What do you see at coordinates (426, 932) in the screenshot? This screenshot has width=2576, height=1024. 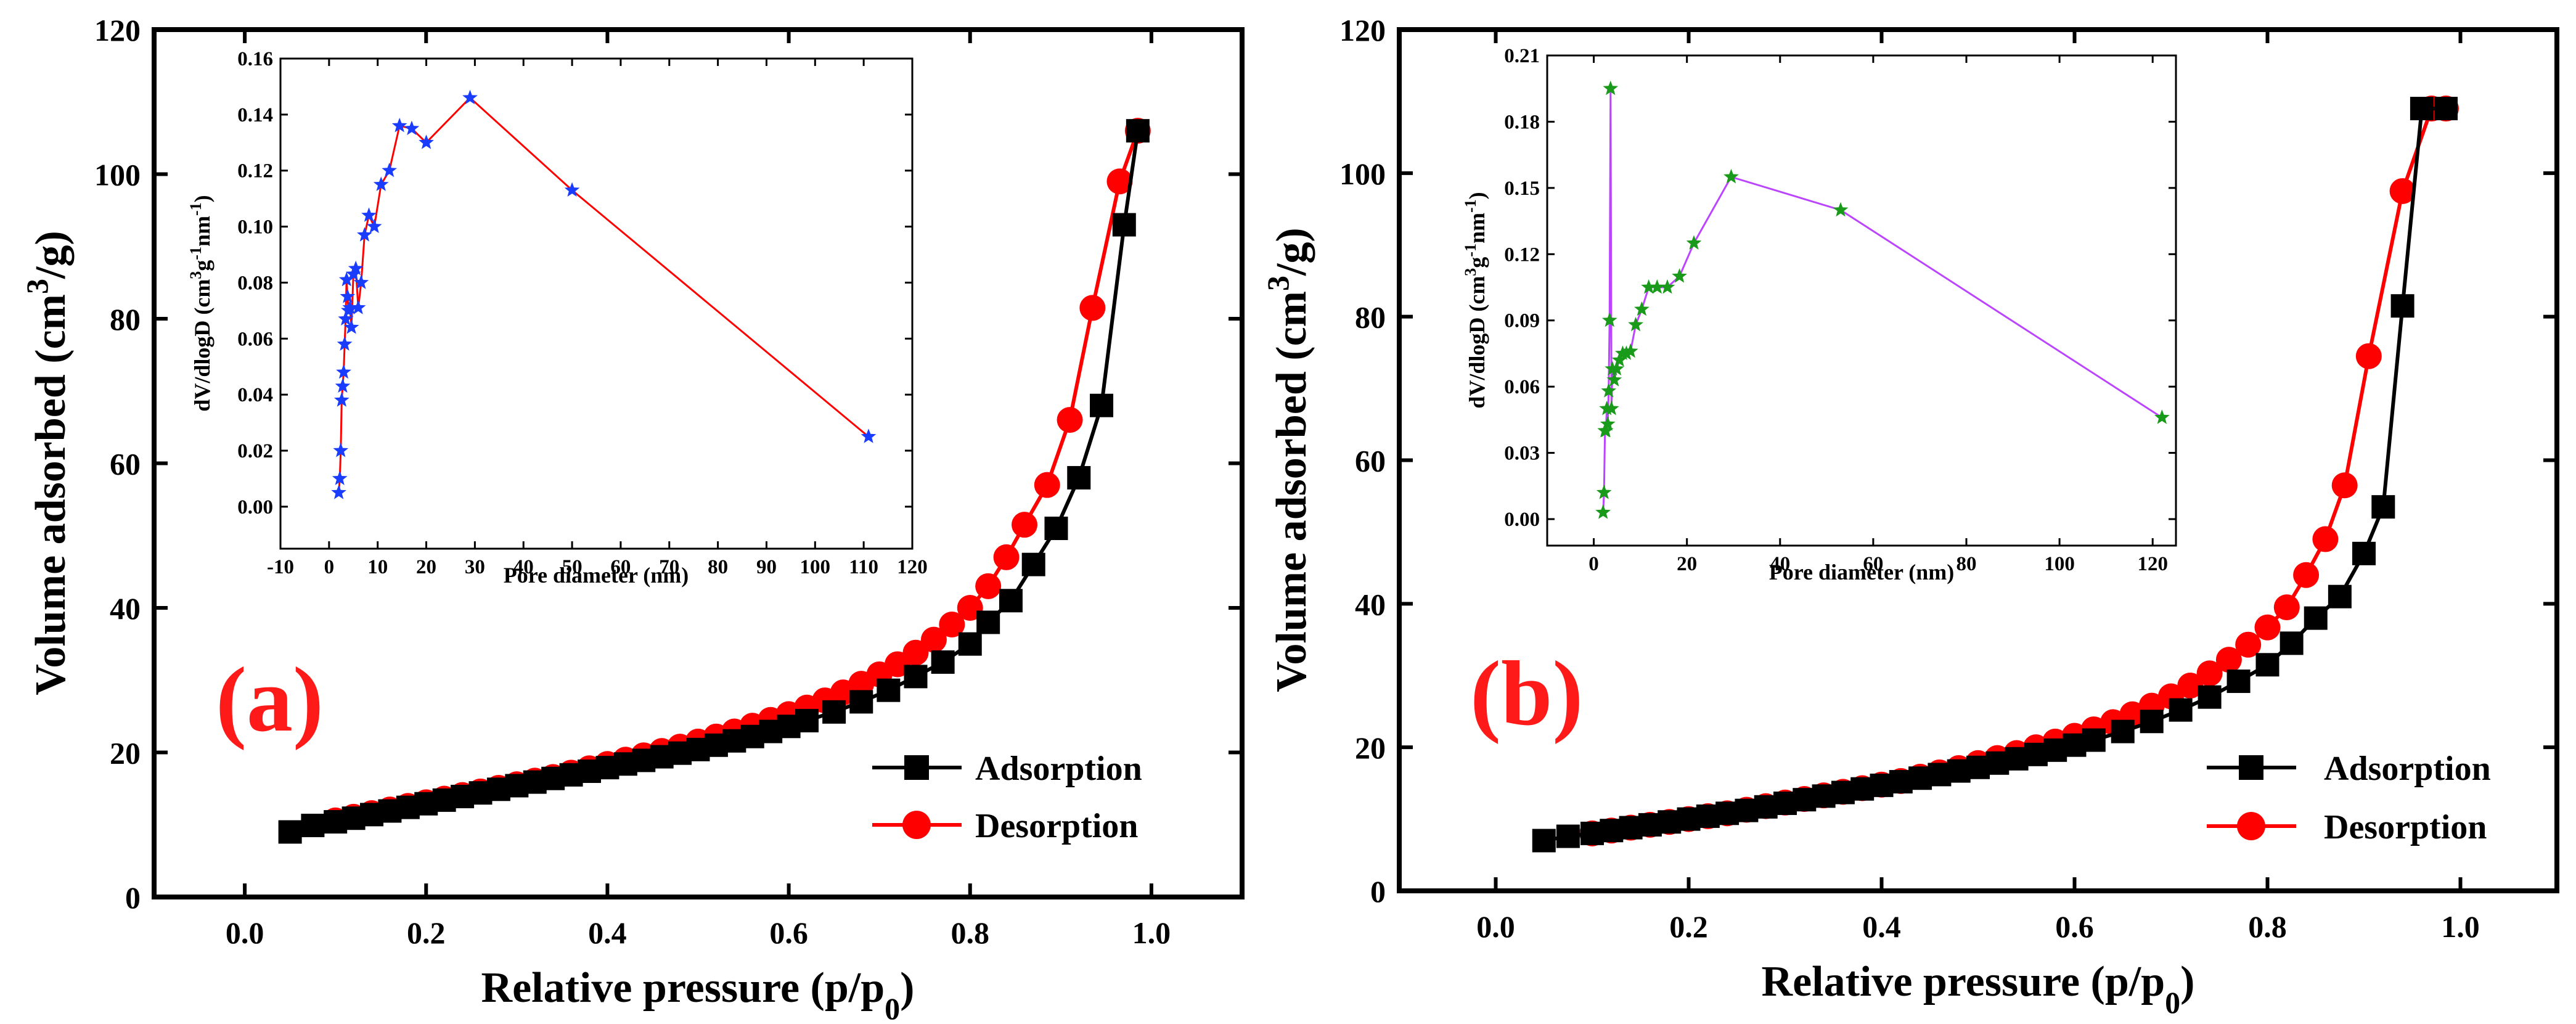 I see `x-tick-label-a: 0.2` at bounding box center [426, 932].